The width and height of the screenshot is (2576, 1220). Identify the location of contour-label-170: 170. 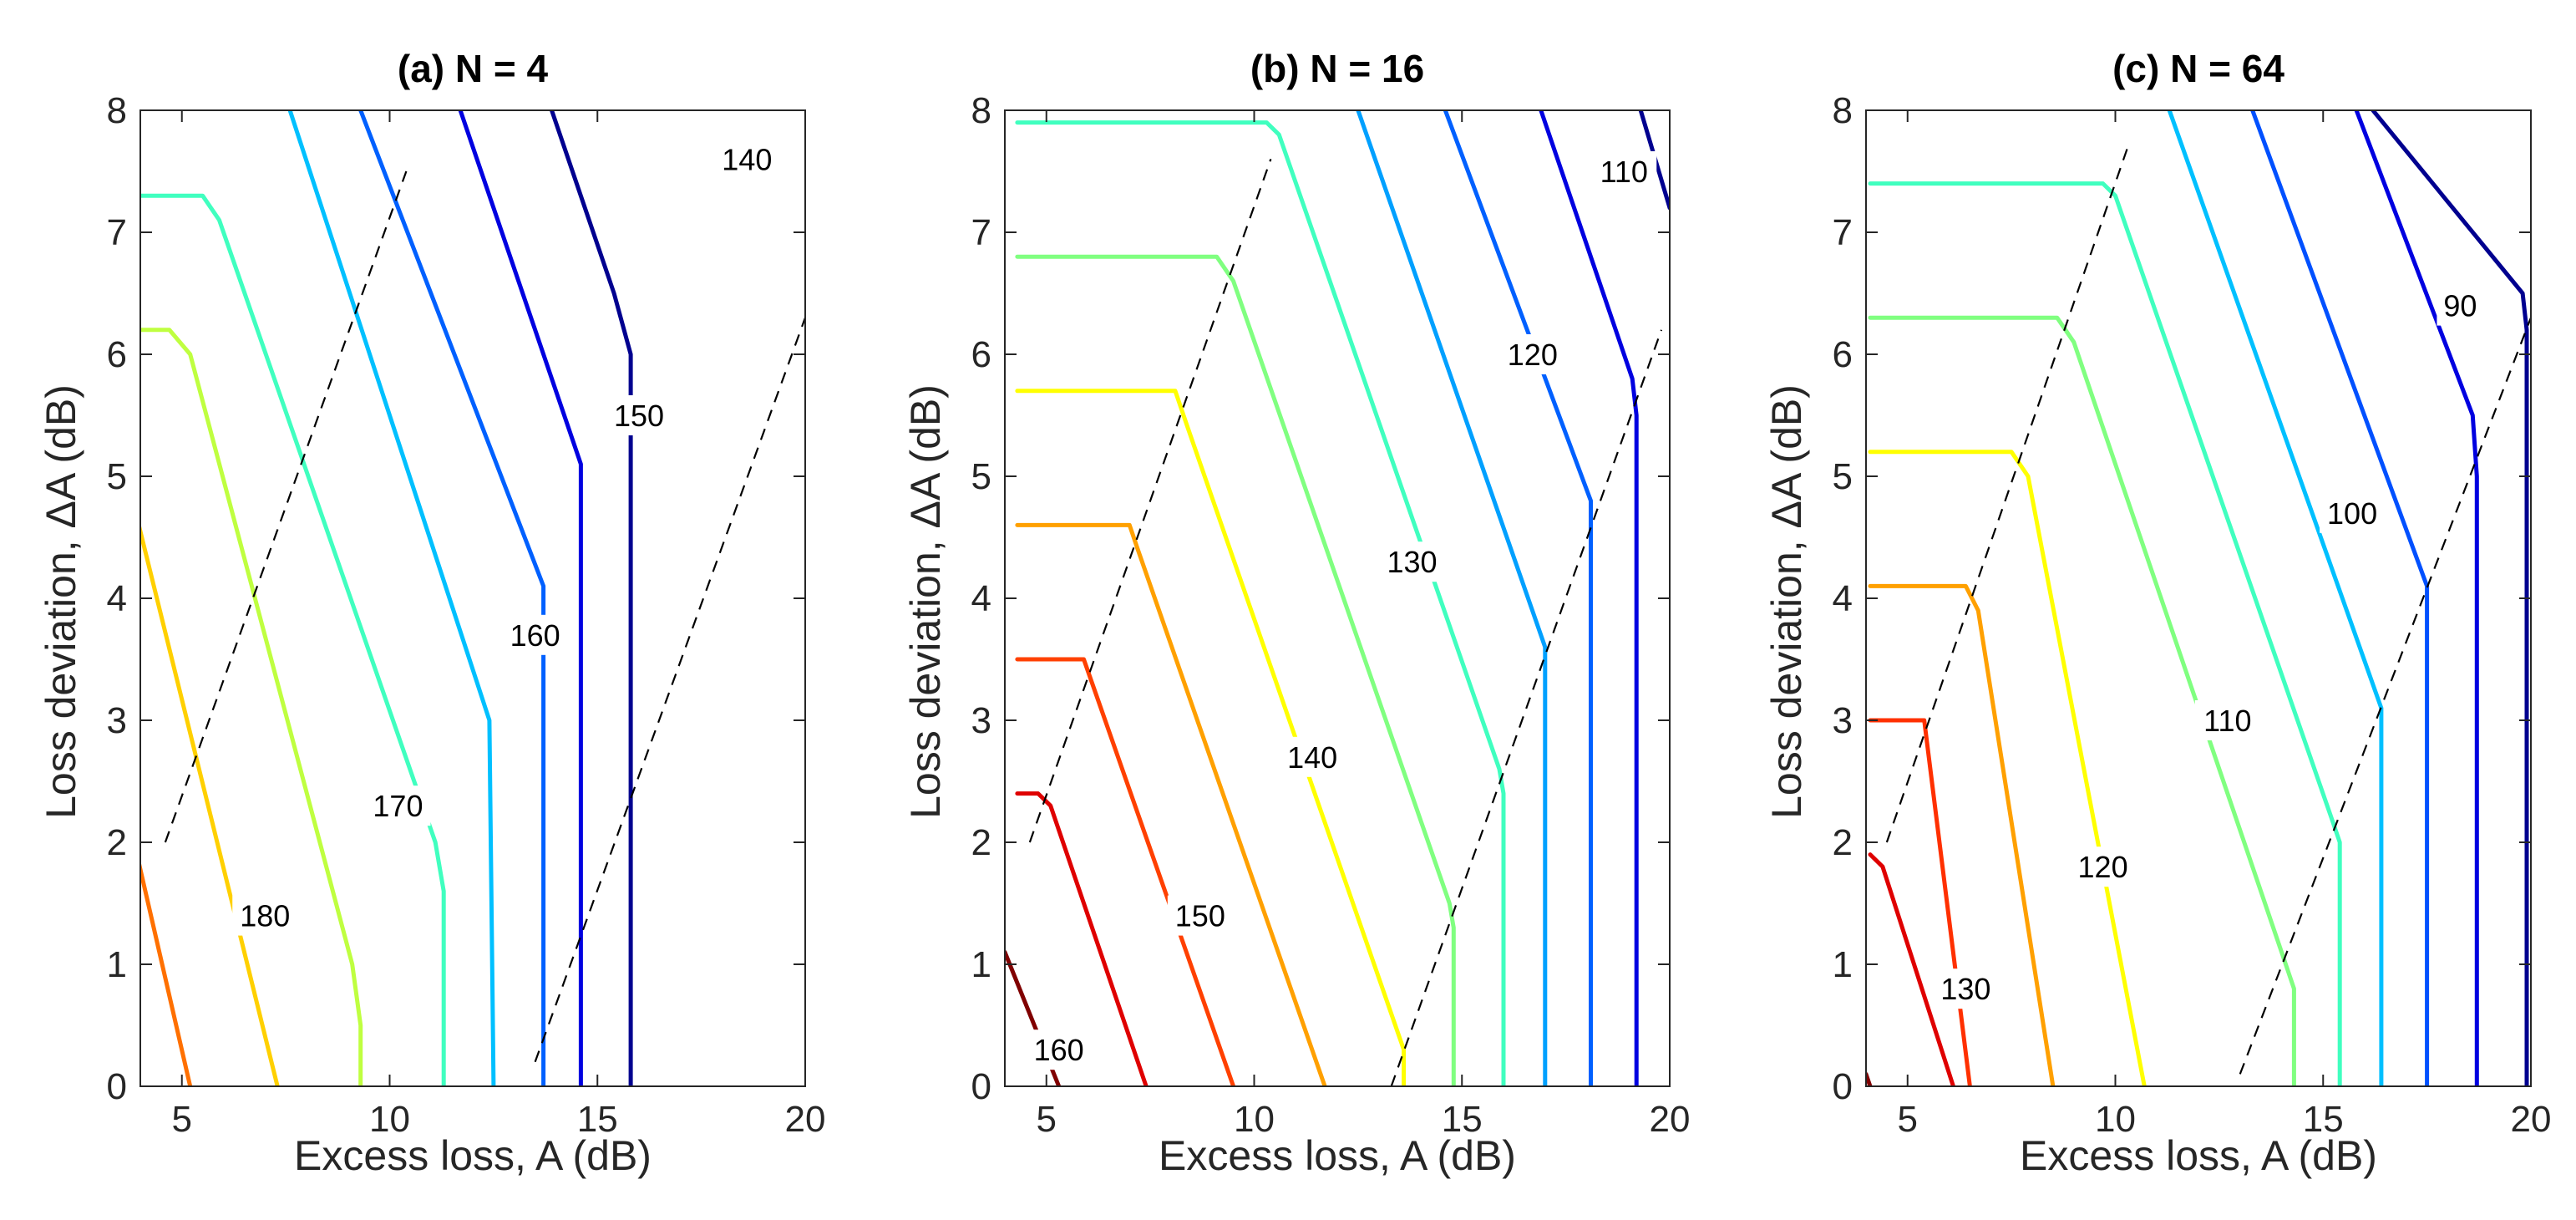
(398, 805).